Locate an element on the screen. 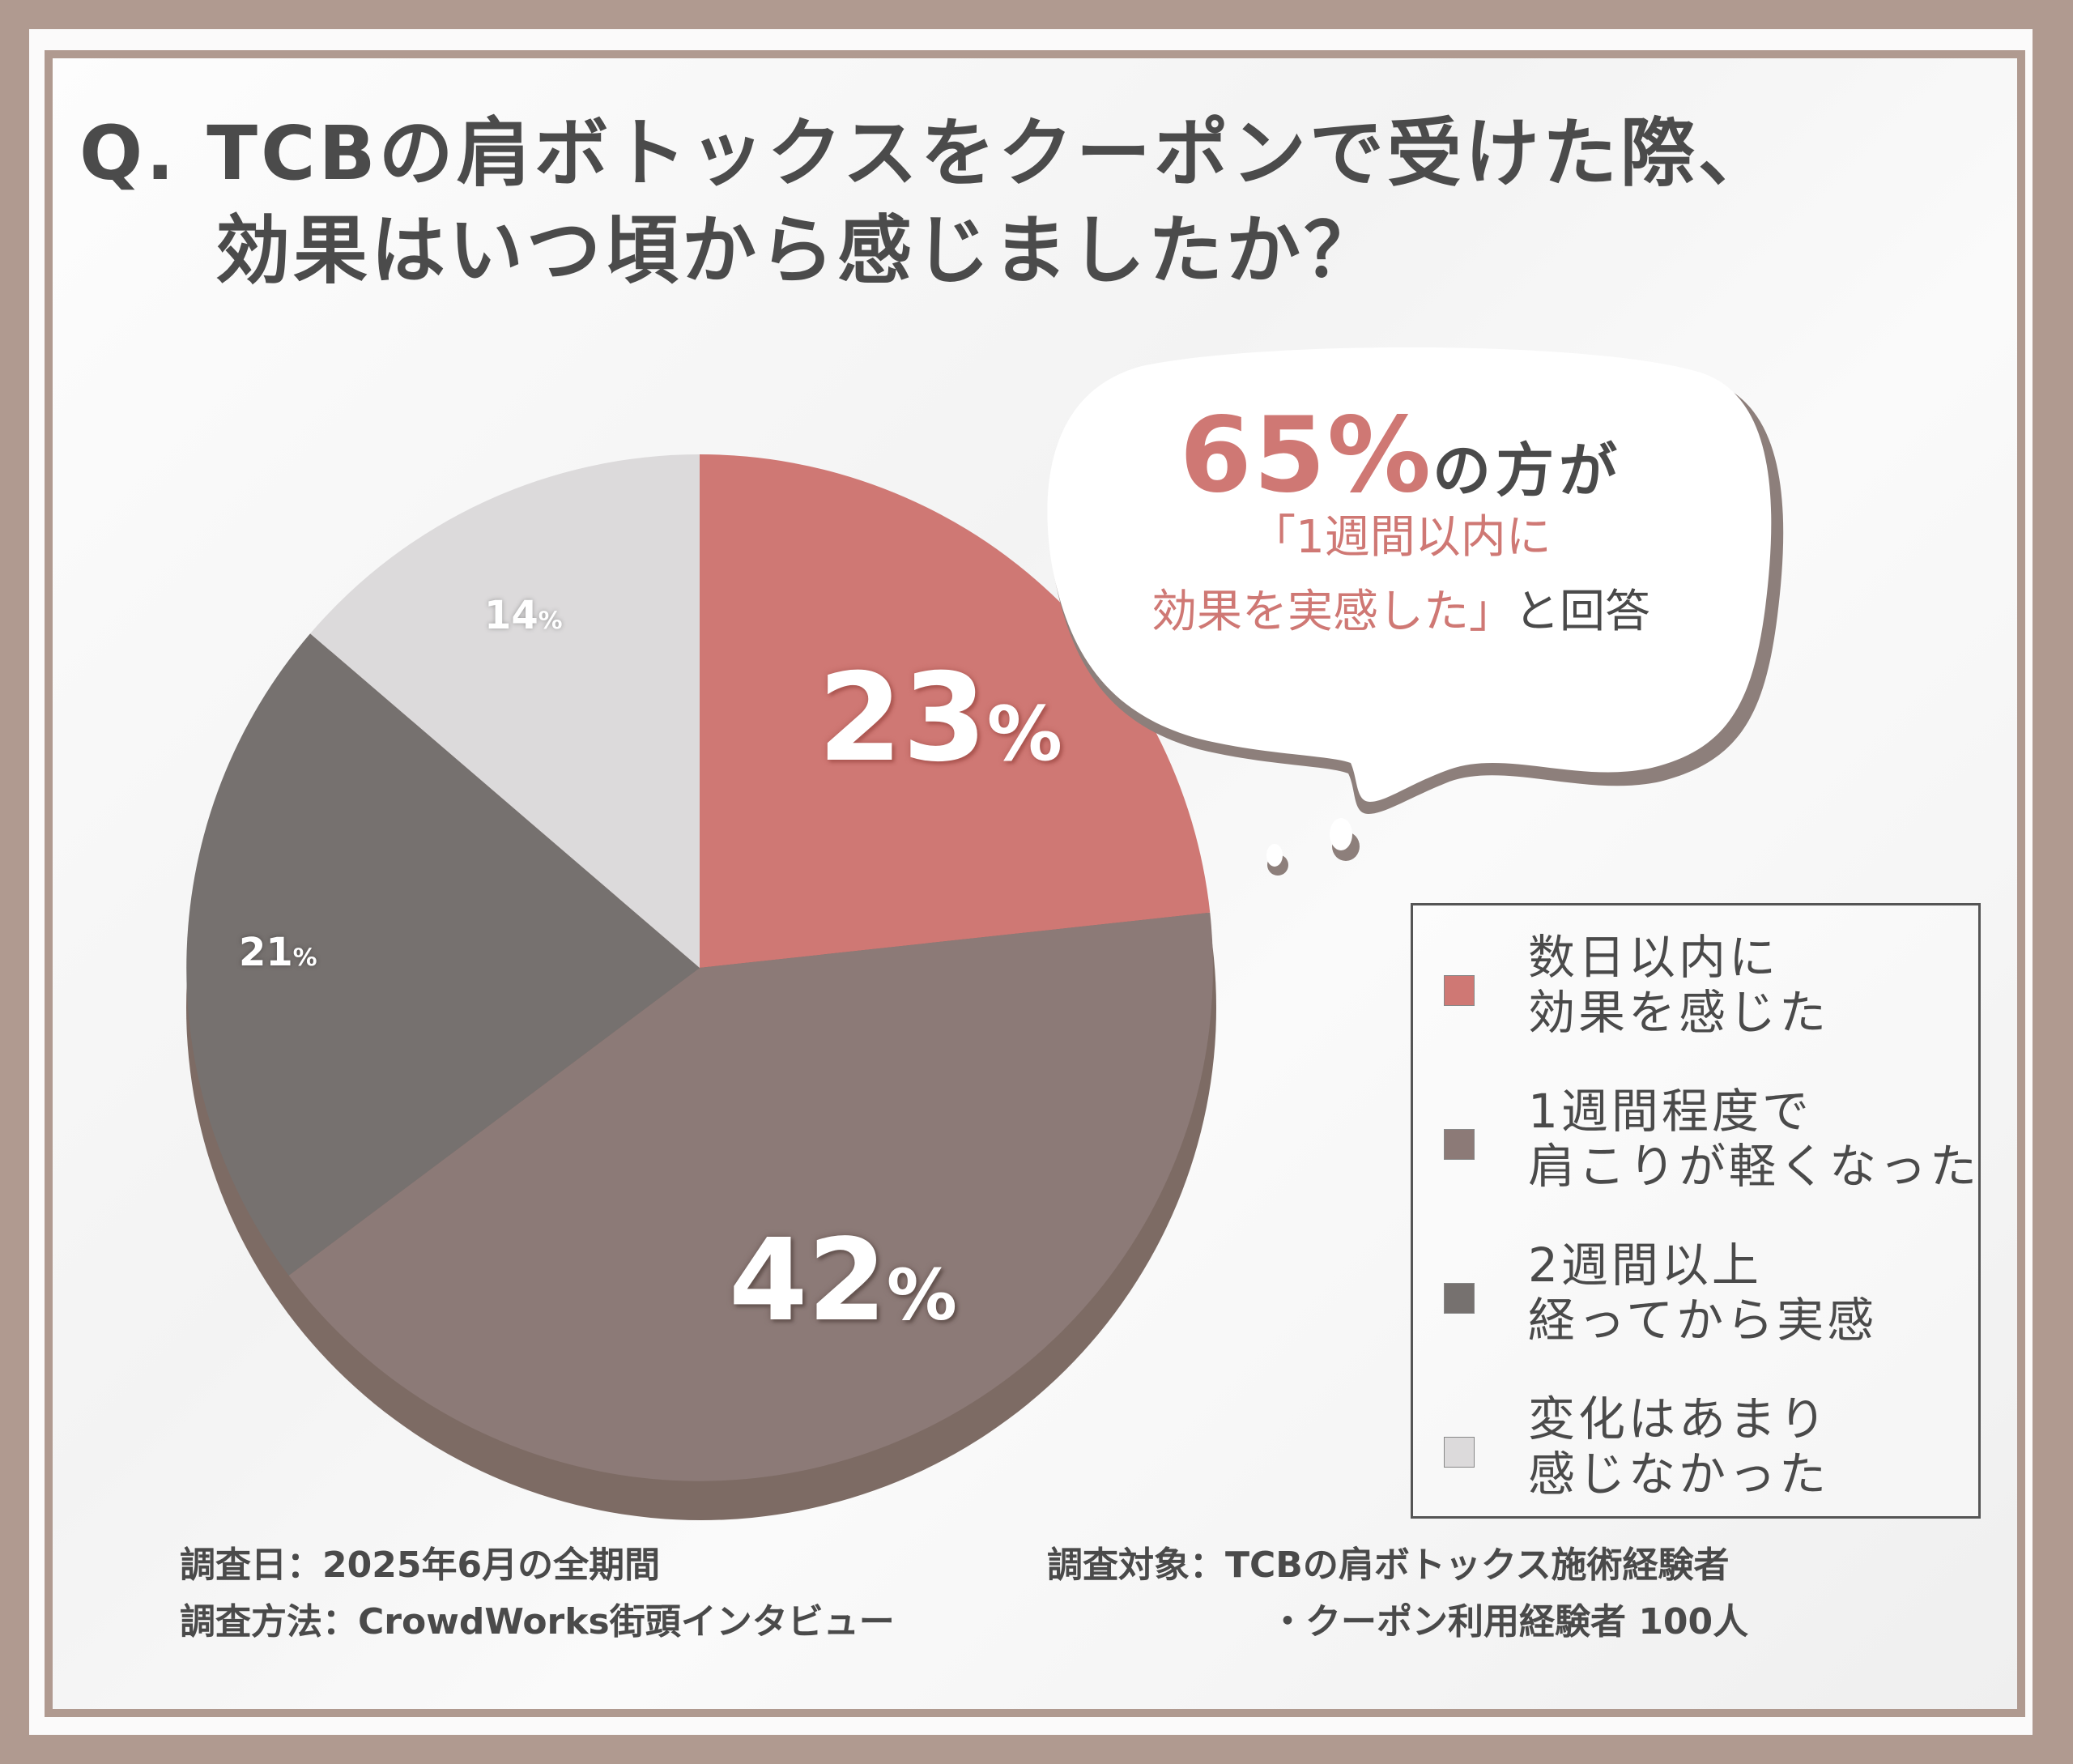  slice-label-value: 21 is located at coordinates (266, 952).